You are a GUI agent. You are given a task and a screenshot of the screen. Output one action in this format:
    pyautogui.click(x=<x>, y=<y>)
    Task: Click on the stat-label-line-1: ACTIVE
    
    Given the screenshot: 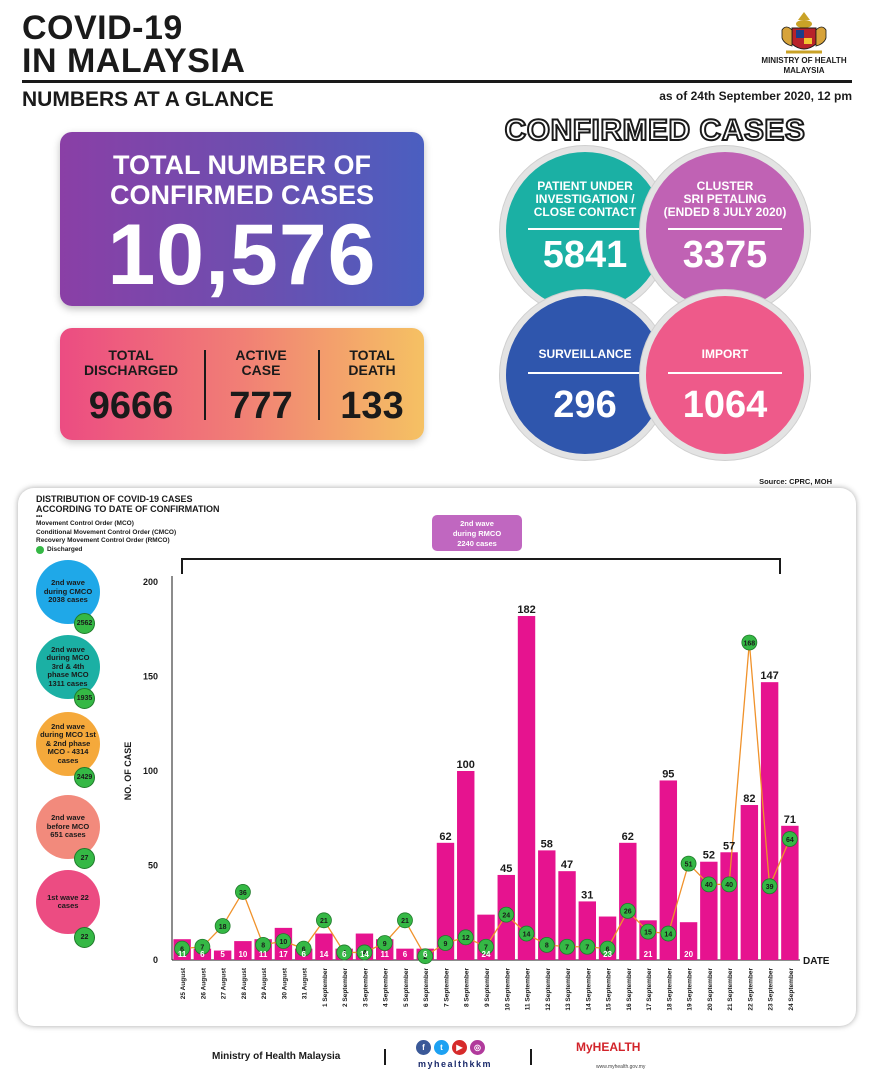 What is the action you would take?
    pyautogui.click(x=261, y=355)
    